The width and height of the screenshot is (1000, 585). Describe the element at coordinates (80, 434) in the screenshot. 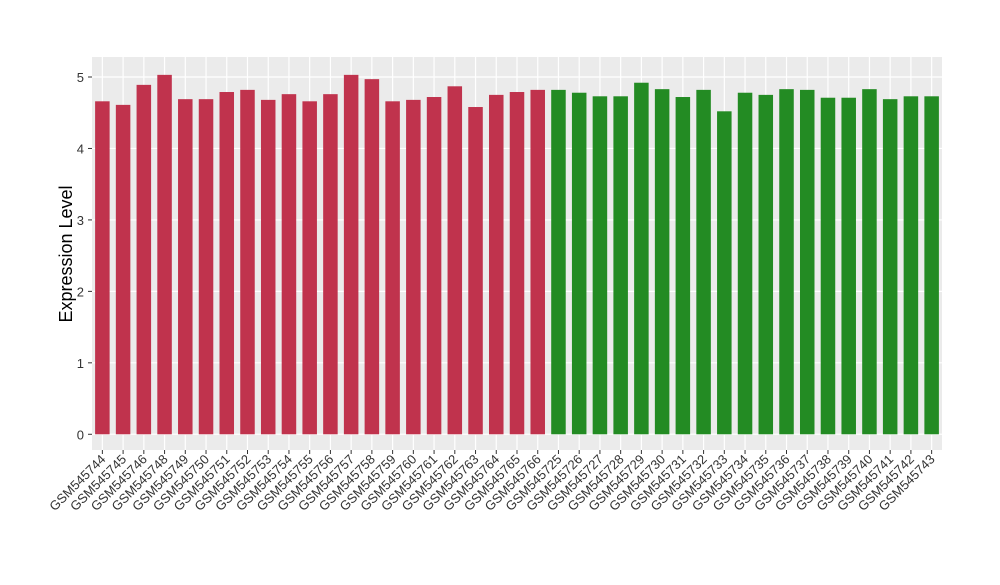

I see `y-tick-label: 0` at that location.